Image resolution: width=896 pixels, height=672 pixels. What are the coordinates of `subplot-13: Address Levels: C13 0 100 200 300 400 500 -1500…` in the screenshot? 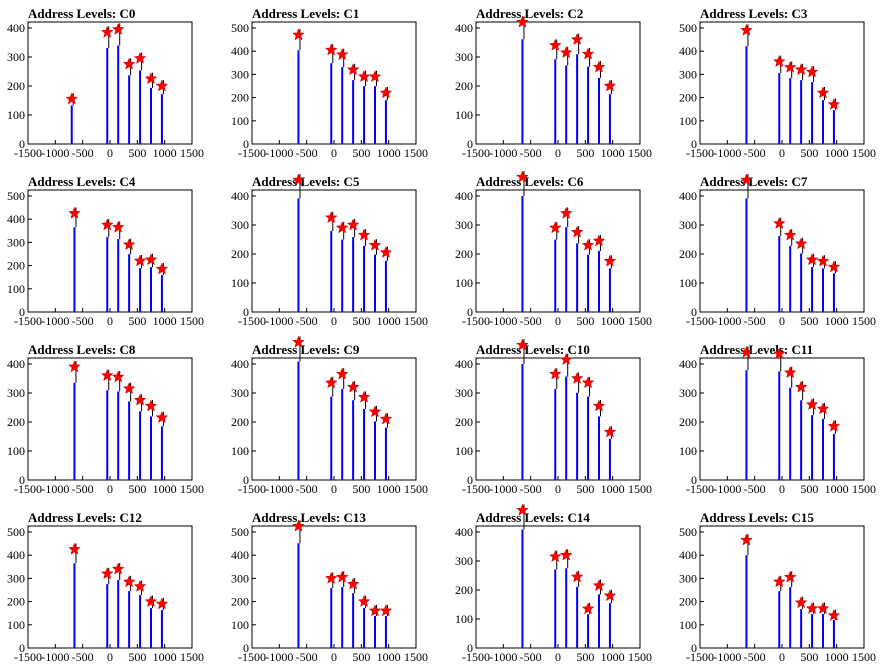 It's located at (329, 587).